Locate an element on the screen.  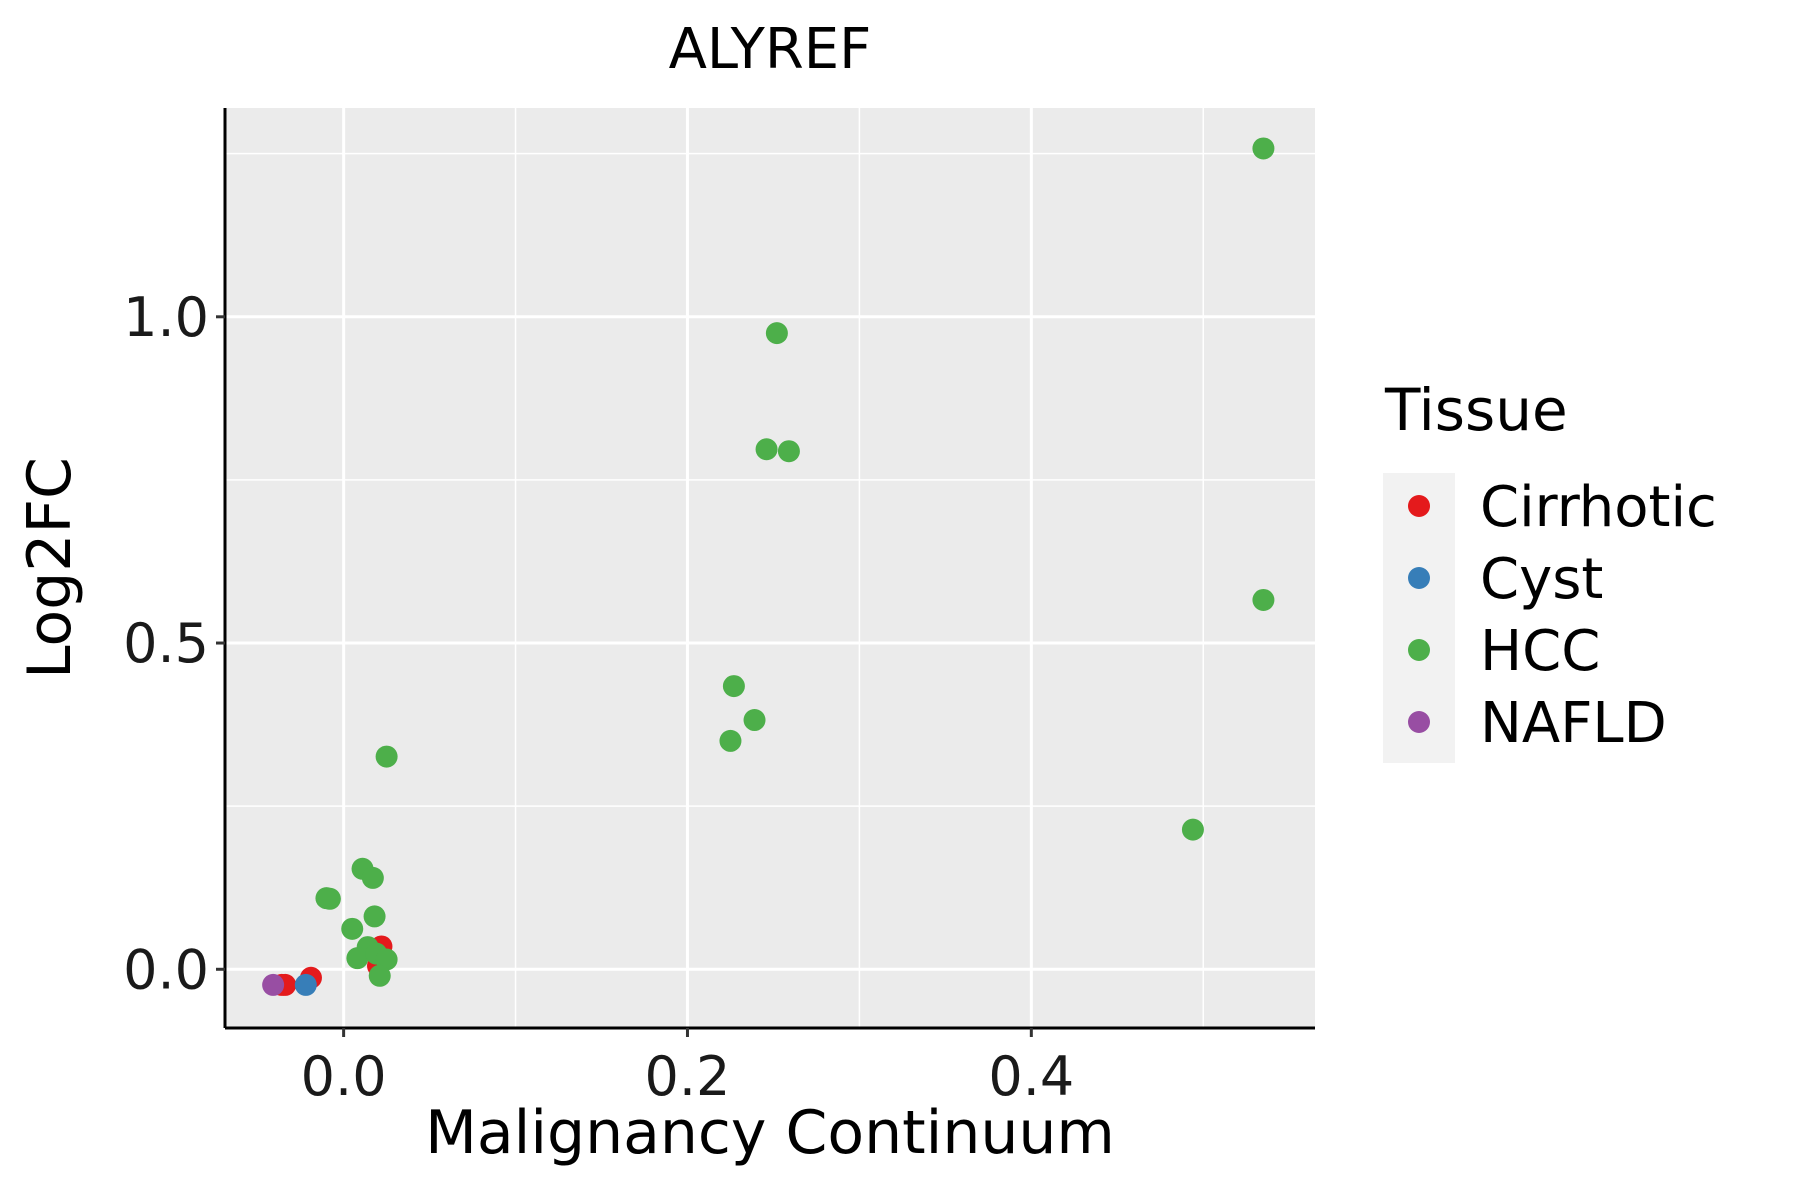
x-tick-label: 0.0 is located at coordinates (344, 1076).